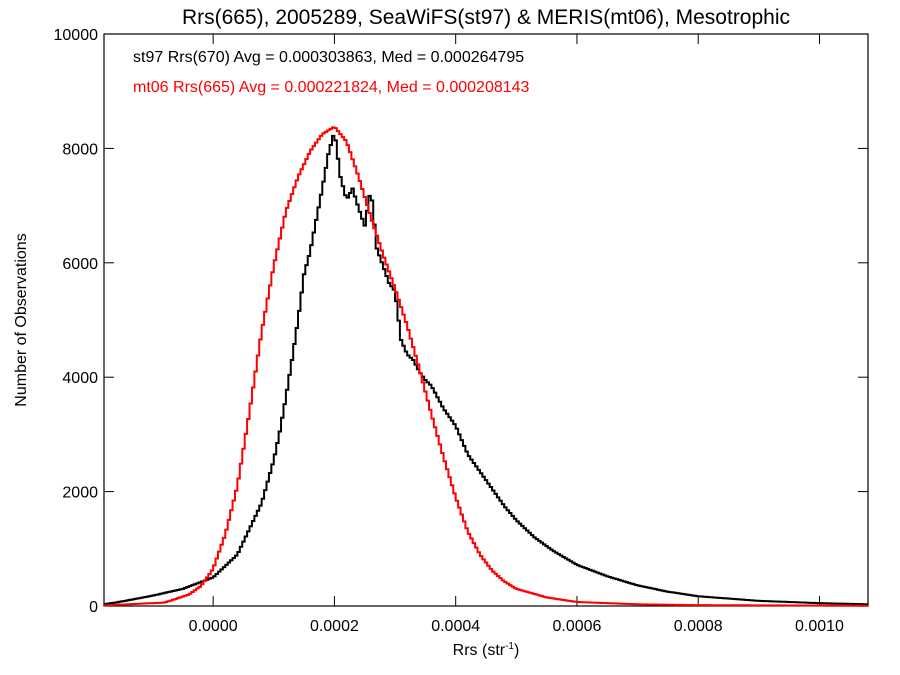 The width and height of the screenshot is (900, 675). What do you see at coordinates (80, 264) in the screenshot?
I see `y-tick-label: 6000` at bounding box center [80, 264].